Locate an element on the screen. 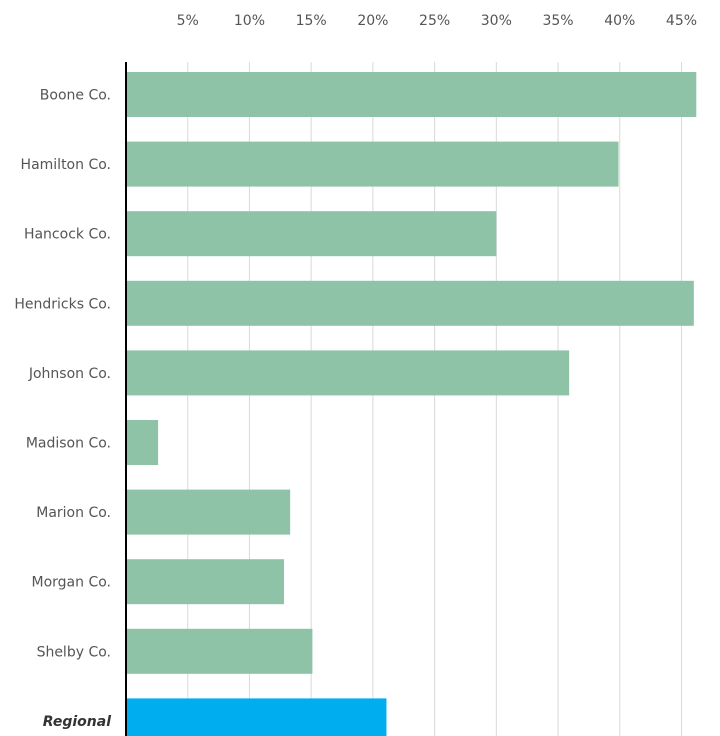  category-label: Madison Co. is located at coordinates (68, 444).